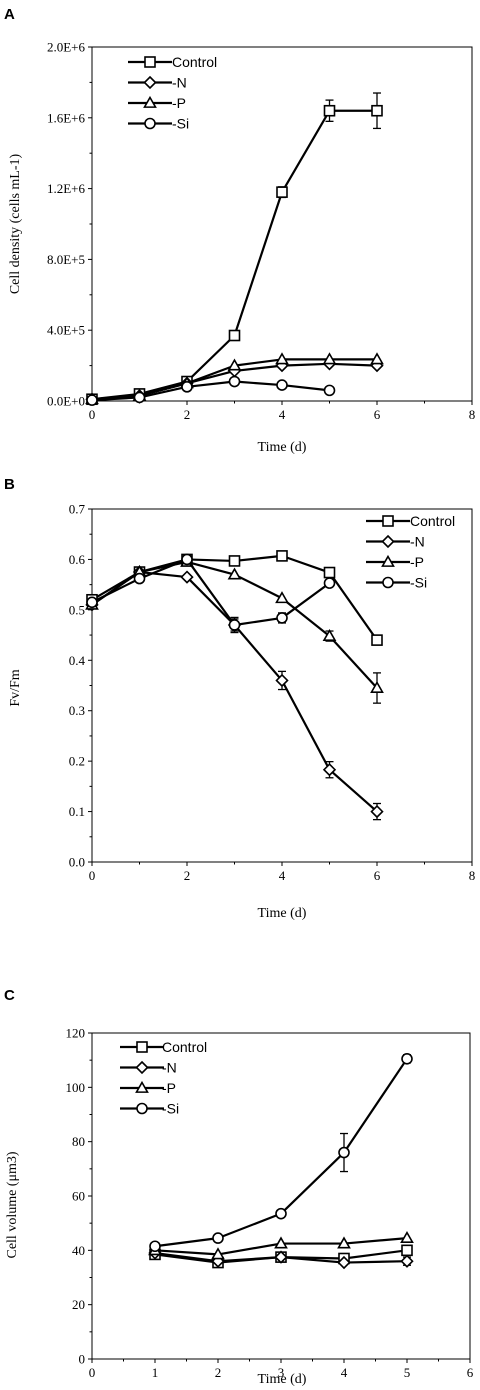  Describe the element at coordinates (77, 862) in the screenshot. I see `y-tick-label: 0.0` at that location.